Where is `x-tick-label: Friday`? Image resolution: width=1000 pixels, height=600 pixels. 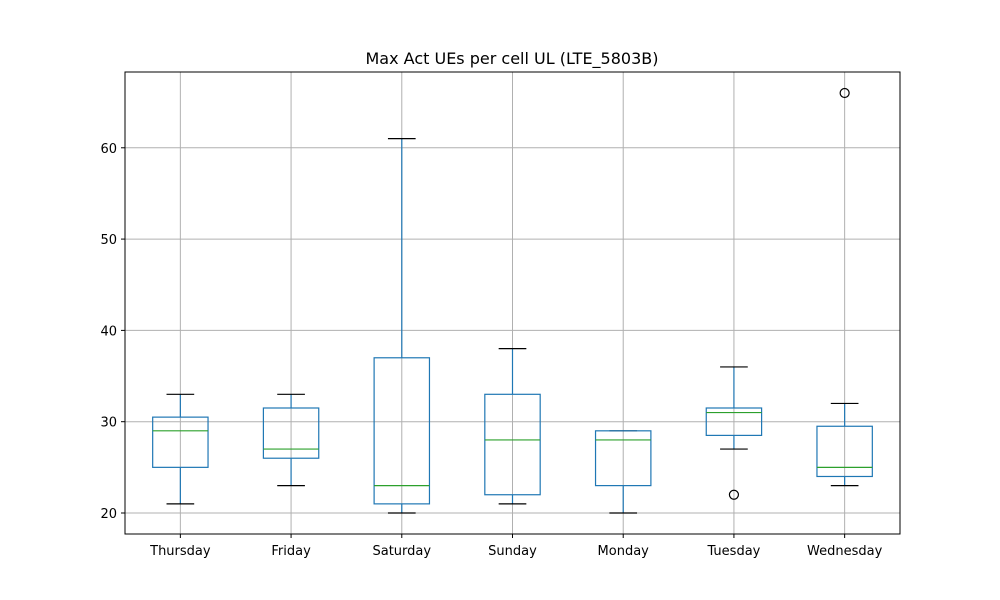
x-tick-label: Friday is located at coordinates (291, 551).